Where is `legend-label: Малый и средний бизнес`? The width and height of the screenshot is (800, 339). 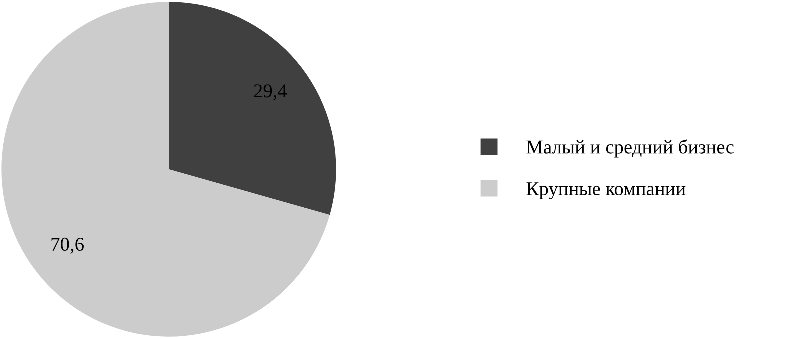
legend-label: Малый и средний бизнес is located at coordinates (630, 149).